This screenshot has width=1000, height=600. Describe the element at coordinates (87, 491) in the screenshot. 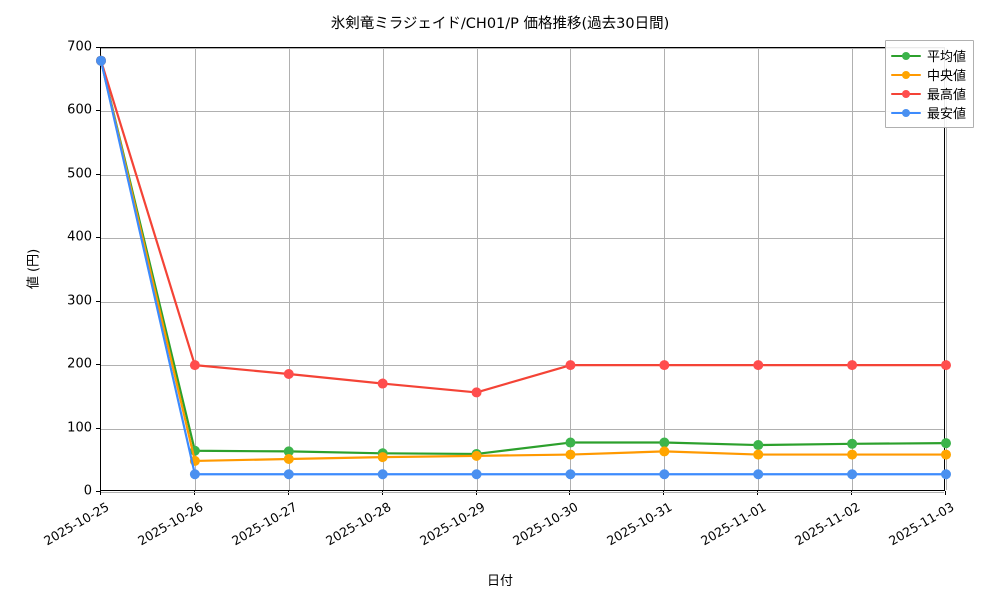

I see `y-axis-tick-label: 0` at that location.